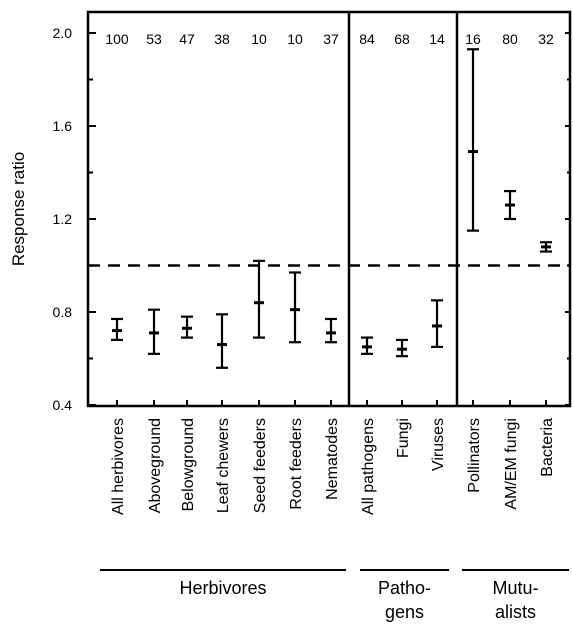 This screenshot has height=629, width=573. Describe the element at coordinates (402, 39) in the screenshot. I see `sample-size-label: 68` at that location.